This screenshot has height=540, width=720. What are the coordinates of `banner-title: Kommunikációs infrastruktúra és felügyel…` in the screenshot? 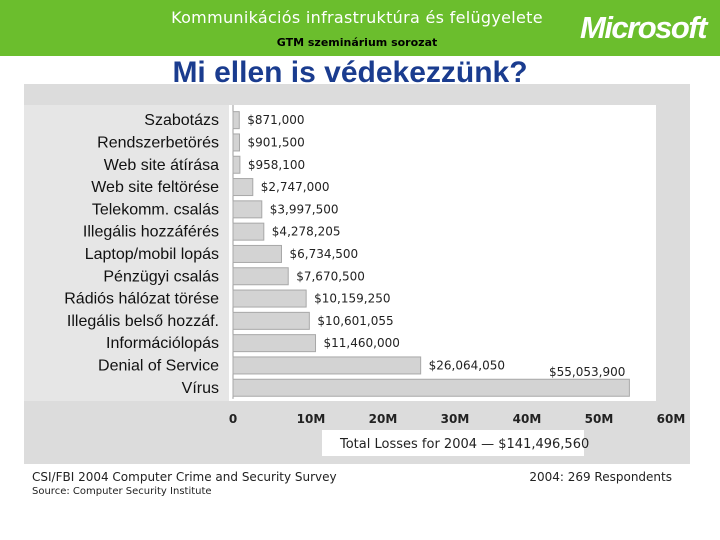 It's located at (357, 17).